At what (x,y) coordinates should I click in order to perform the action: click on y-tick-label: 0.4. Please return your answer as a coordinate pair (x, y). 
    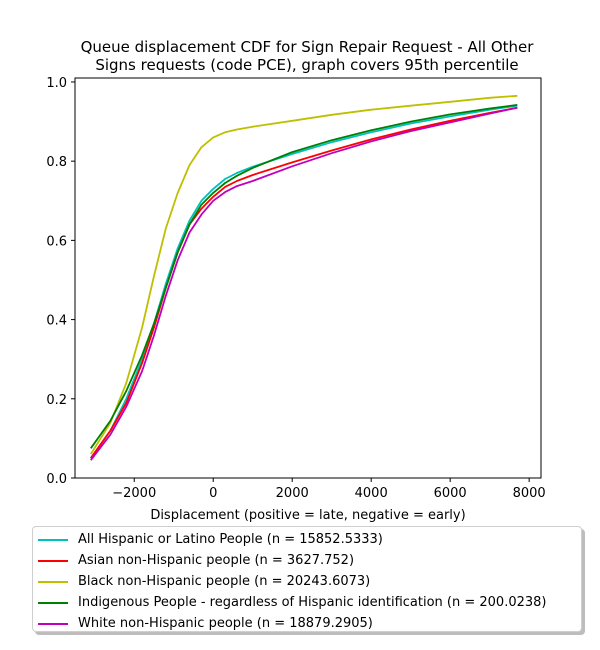
    Looking at the image, I should click on (56, 321).